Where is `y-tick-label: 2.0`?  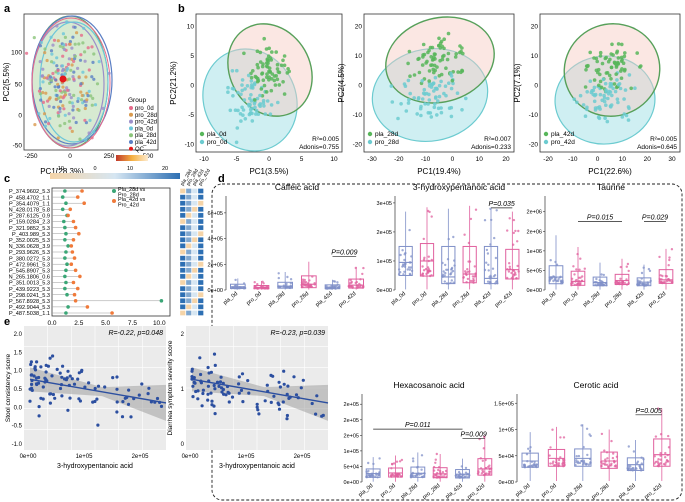 y-tick-label: 2.0 is located at coordinates (18, 335).